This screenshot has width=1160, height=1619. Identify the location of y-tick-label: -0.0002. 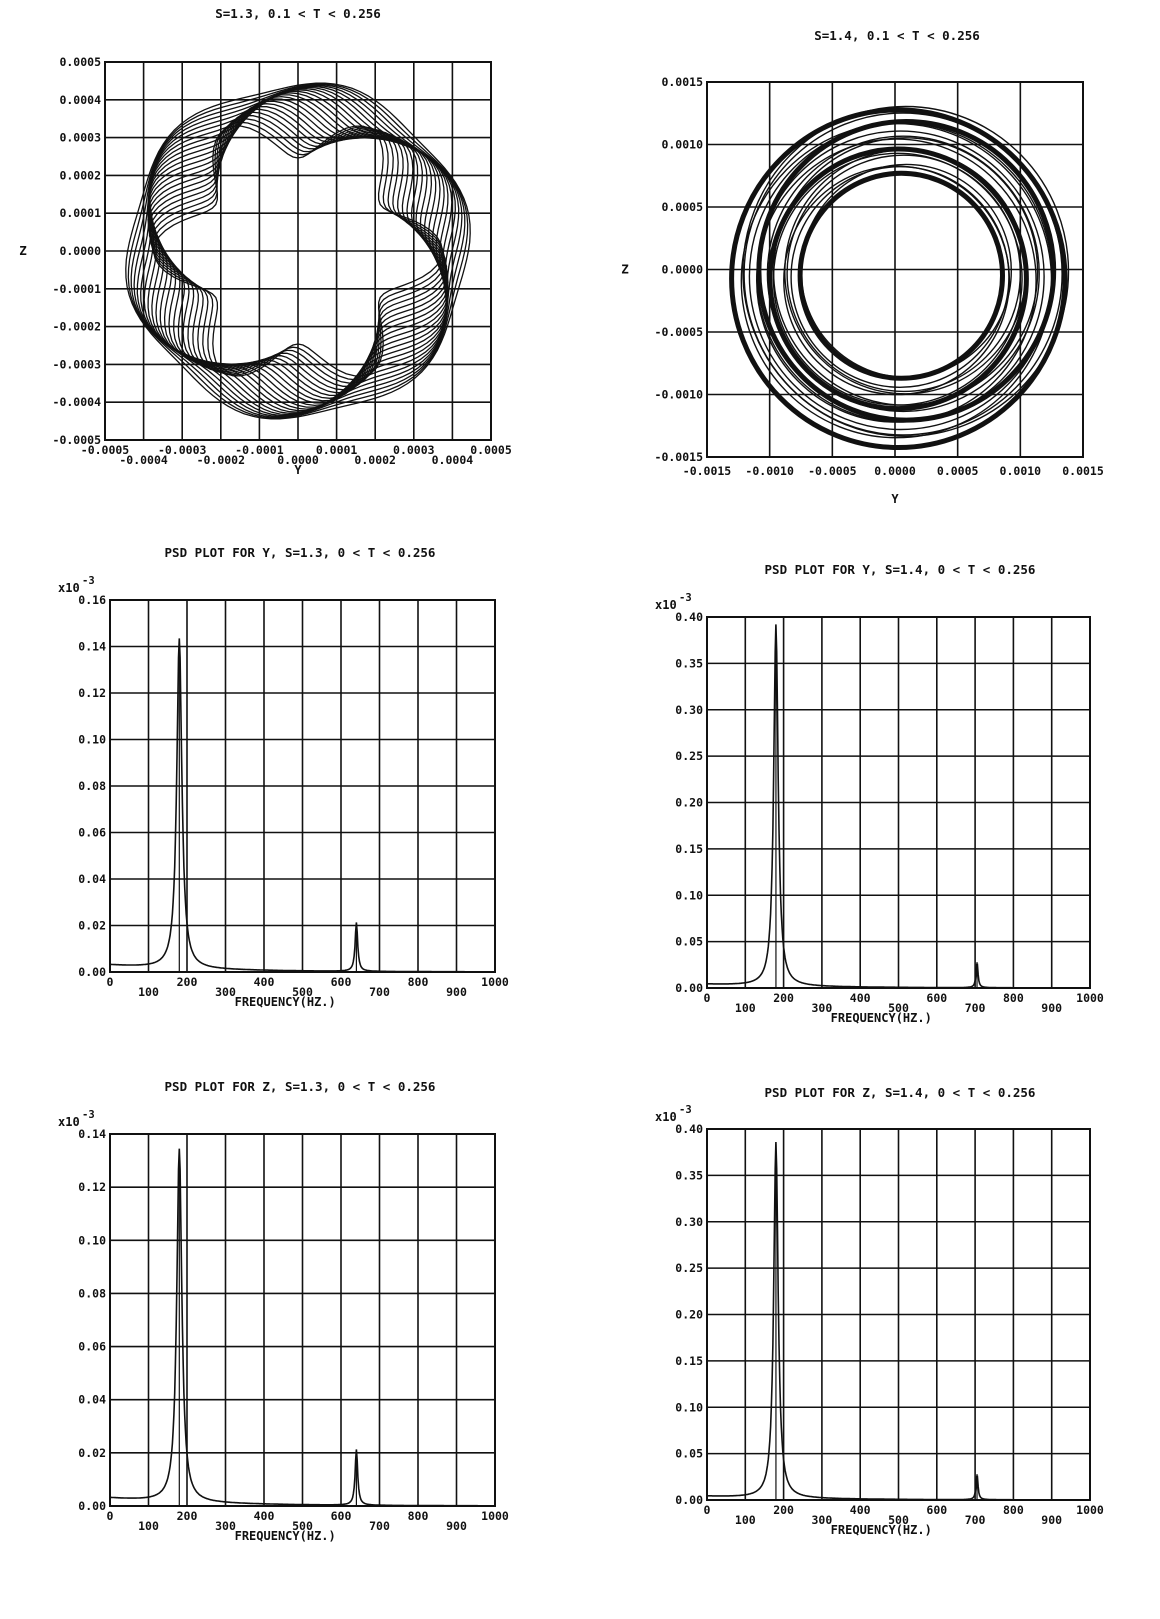
(77, 327).